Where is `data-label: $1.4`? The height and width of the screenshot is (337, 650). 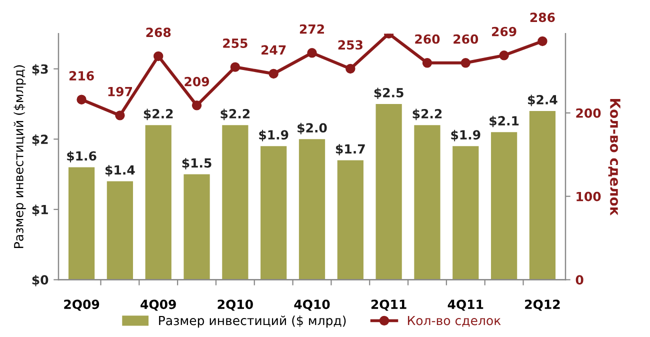 data-label: $1.4 is located at coordinates (120, 170).